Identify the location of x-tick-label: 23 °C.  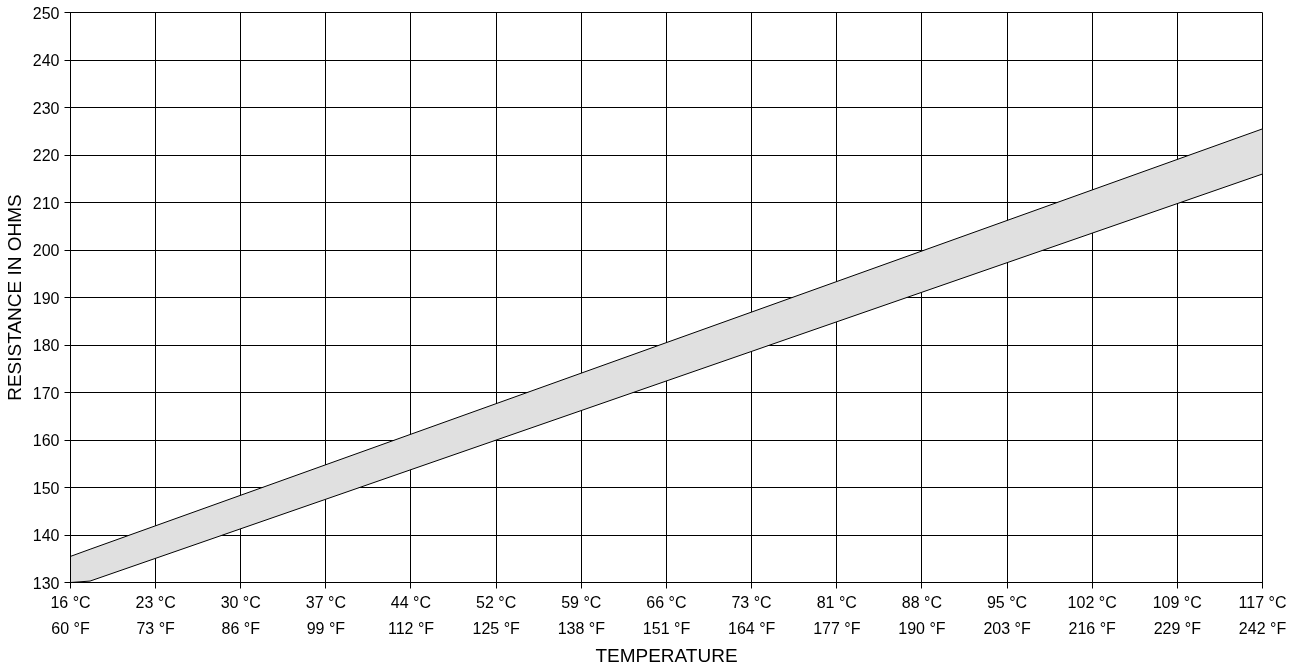
(155, 602).